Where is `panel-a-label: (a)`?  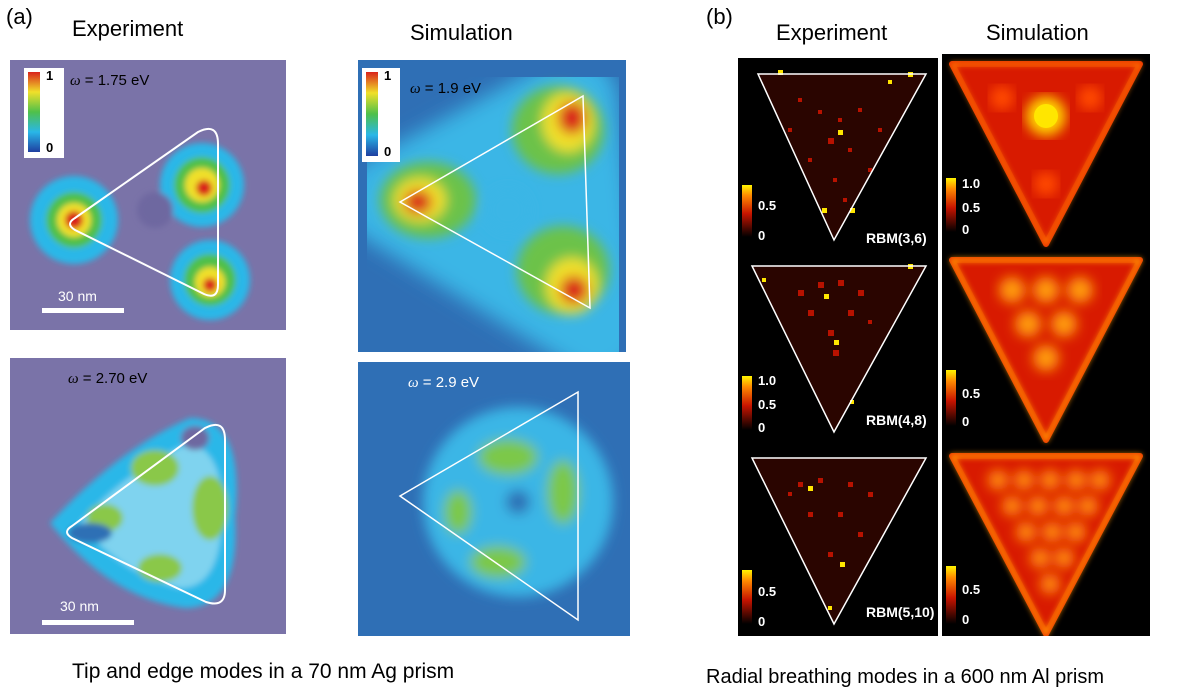 panel-a-label: (a) is located at coordinates (19, 16).